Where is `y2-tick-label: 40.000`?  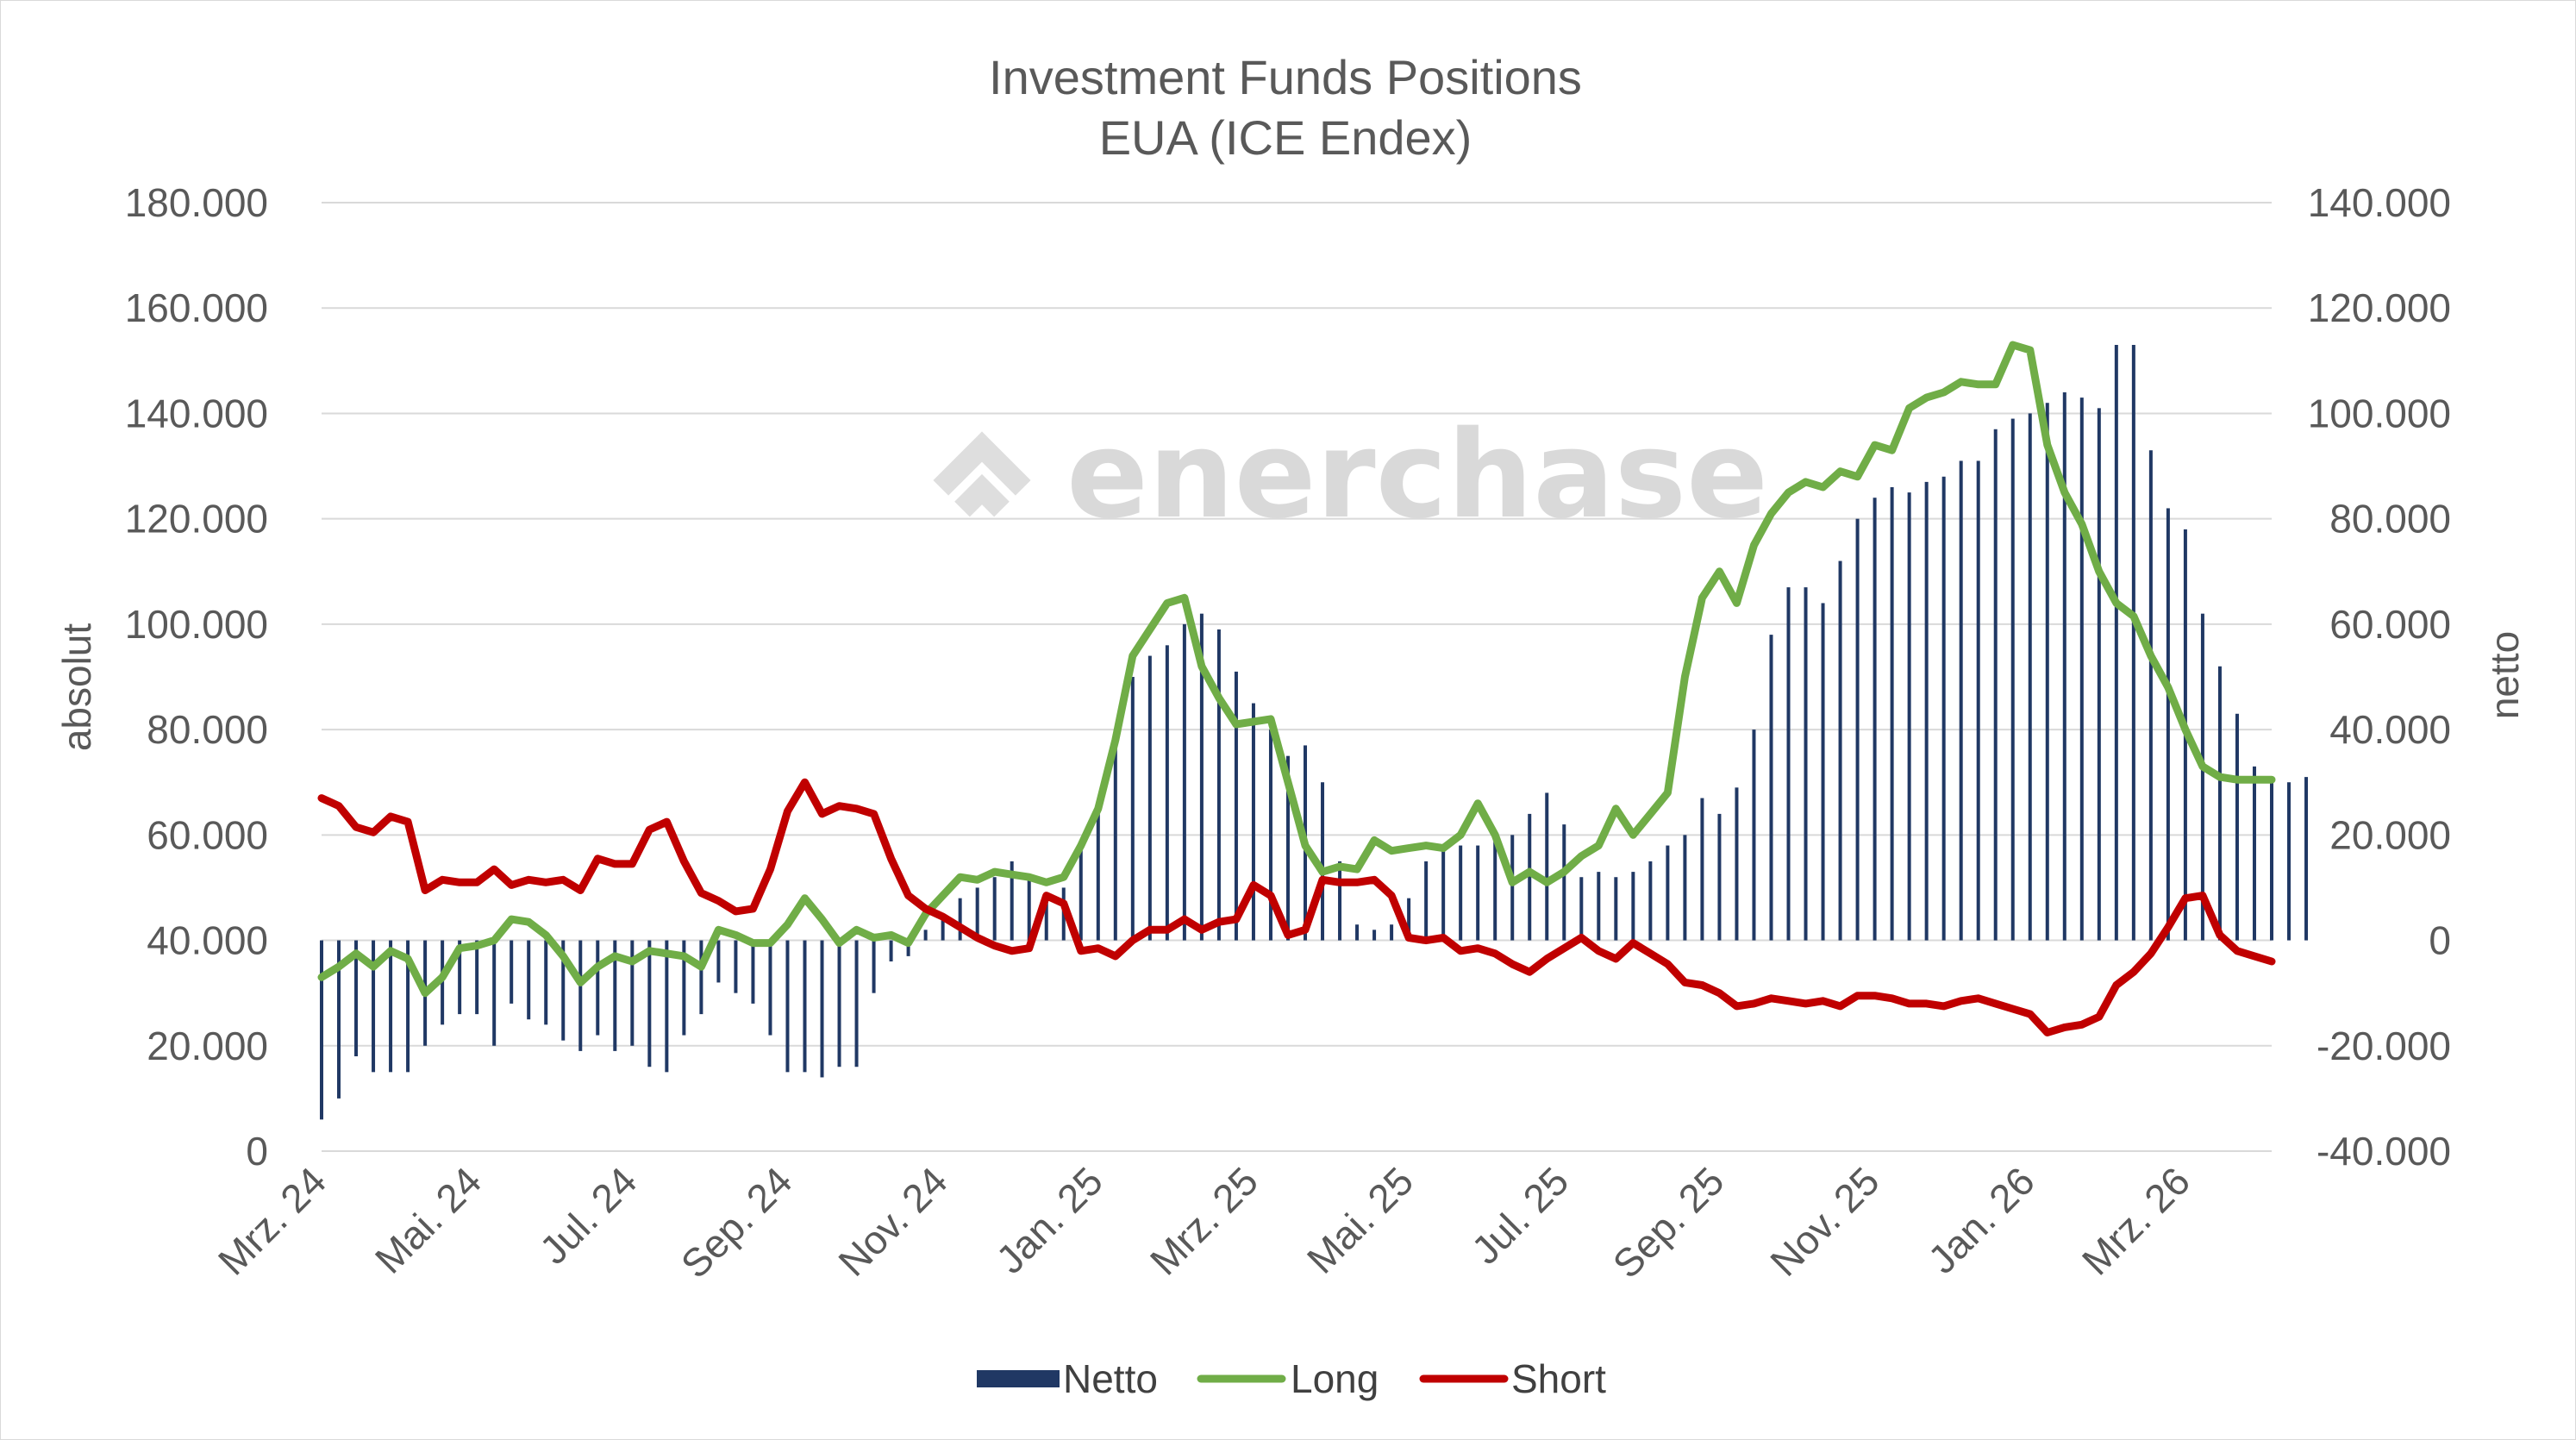 y2-tick-label: 40.000 is located at coordinates (2390, 730).